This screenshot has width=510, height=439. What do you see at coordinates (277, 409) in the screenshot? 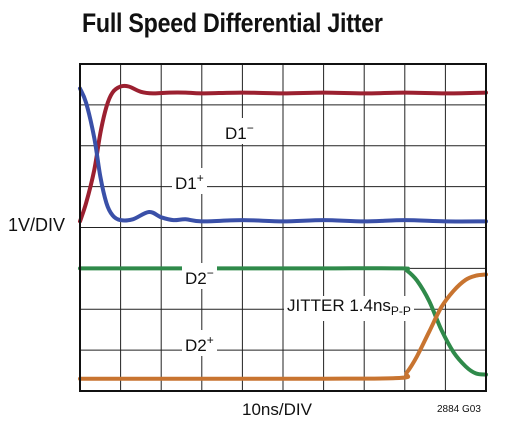
I see `x-axis-label: 10ns/DIV` at bounding box center [277, 409].